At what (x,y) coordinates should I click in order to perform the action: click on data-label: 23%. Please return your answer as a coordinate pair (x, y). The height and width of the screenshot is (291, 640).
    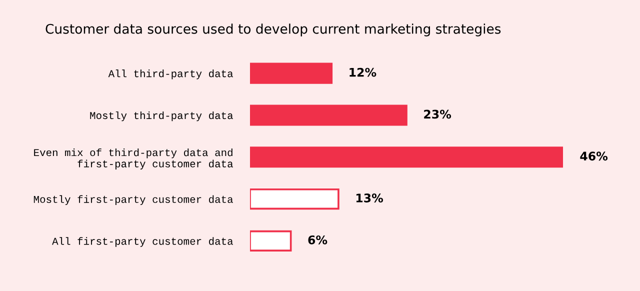
    Looking at the image, I should click on (438, 114).